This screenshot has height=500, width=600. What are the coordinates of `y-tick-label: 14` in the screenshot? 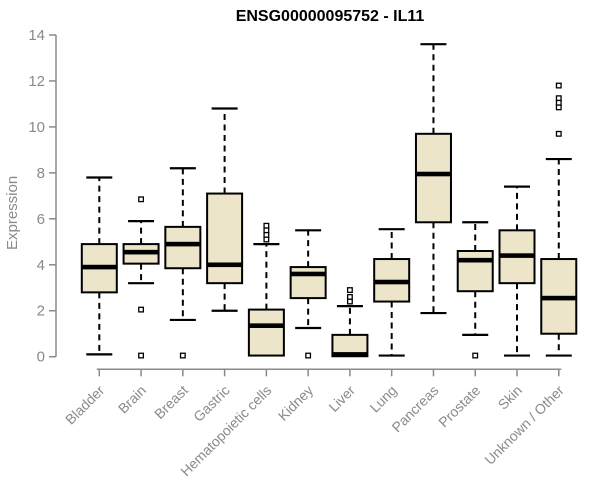 It's located at (36, 35).